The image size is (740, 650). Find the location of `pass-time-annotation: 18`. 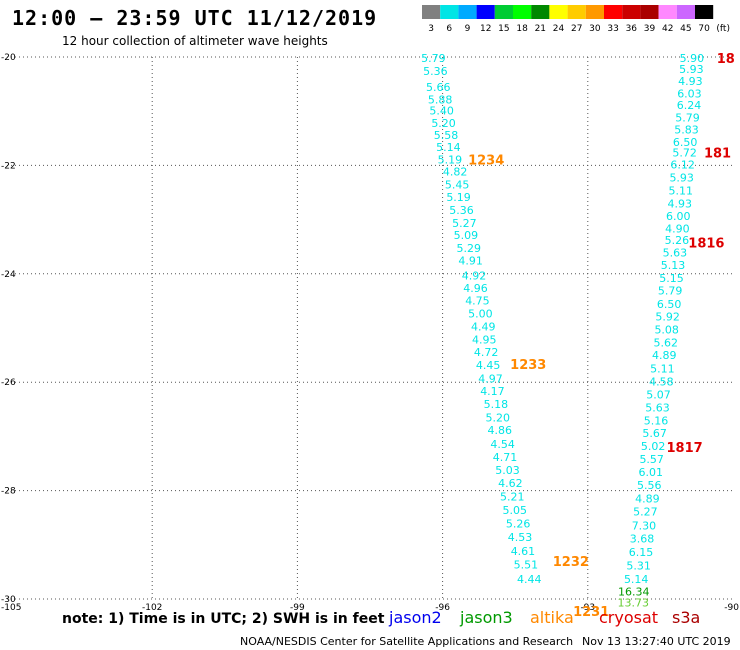

pass-time-annotation: 18 is located at coordinates (726, 59).